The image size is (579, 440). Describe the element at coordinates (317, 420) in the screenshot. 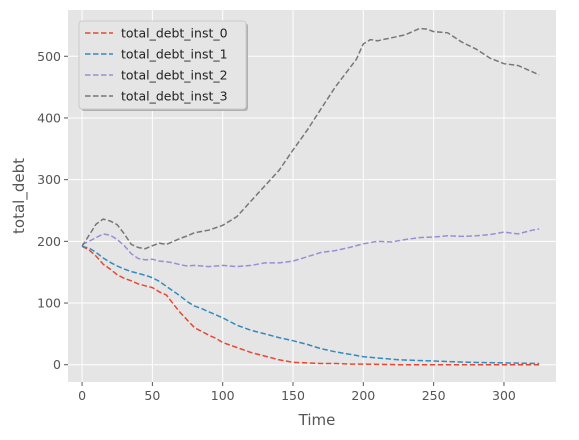

I see `x-axis-label: Time` at that location.